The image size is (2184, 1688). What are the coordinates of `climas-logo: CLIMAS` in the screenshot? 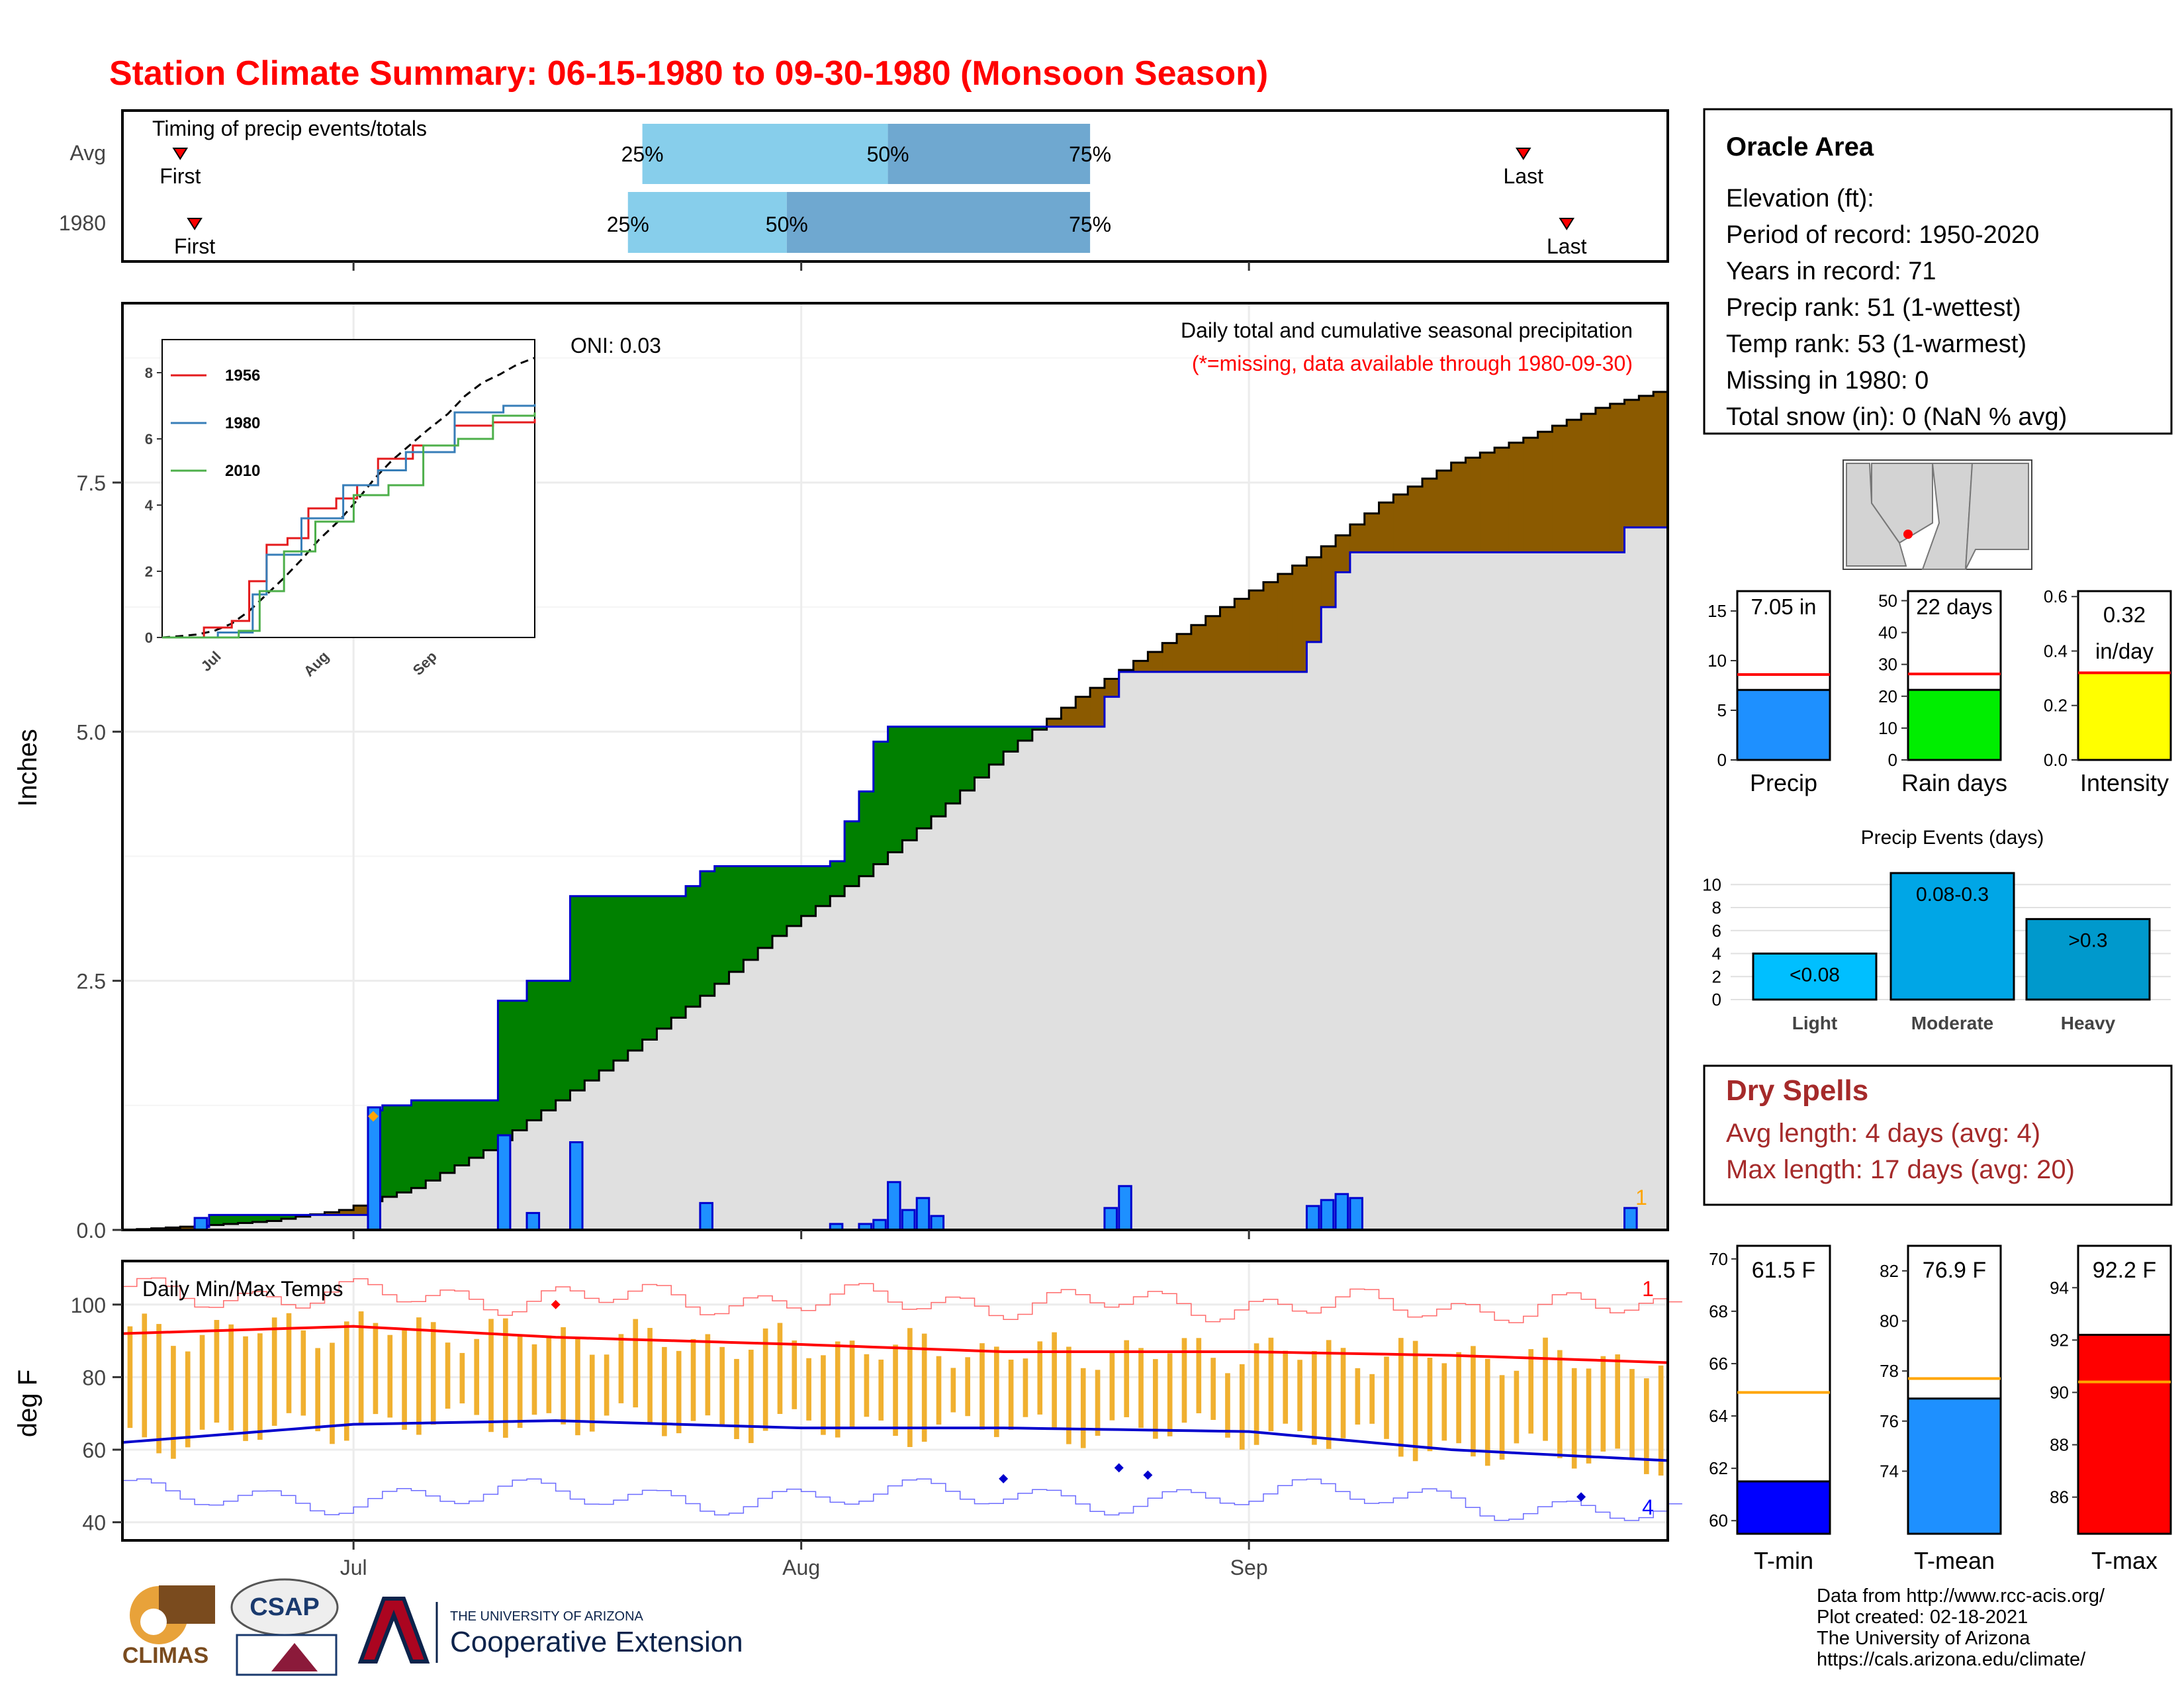 It's located at (168, 1626).